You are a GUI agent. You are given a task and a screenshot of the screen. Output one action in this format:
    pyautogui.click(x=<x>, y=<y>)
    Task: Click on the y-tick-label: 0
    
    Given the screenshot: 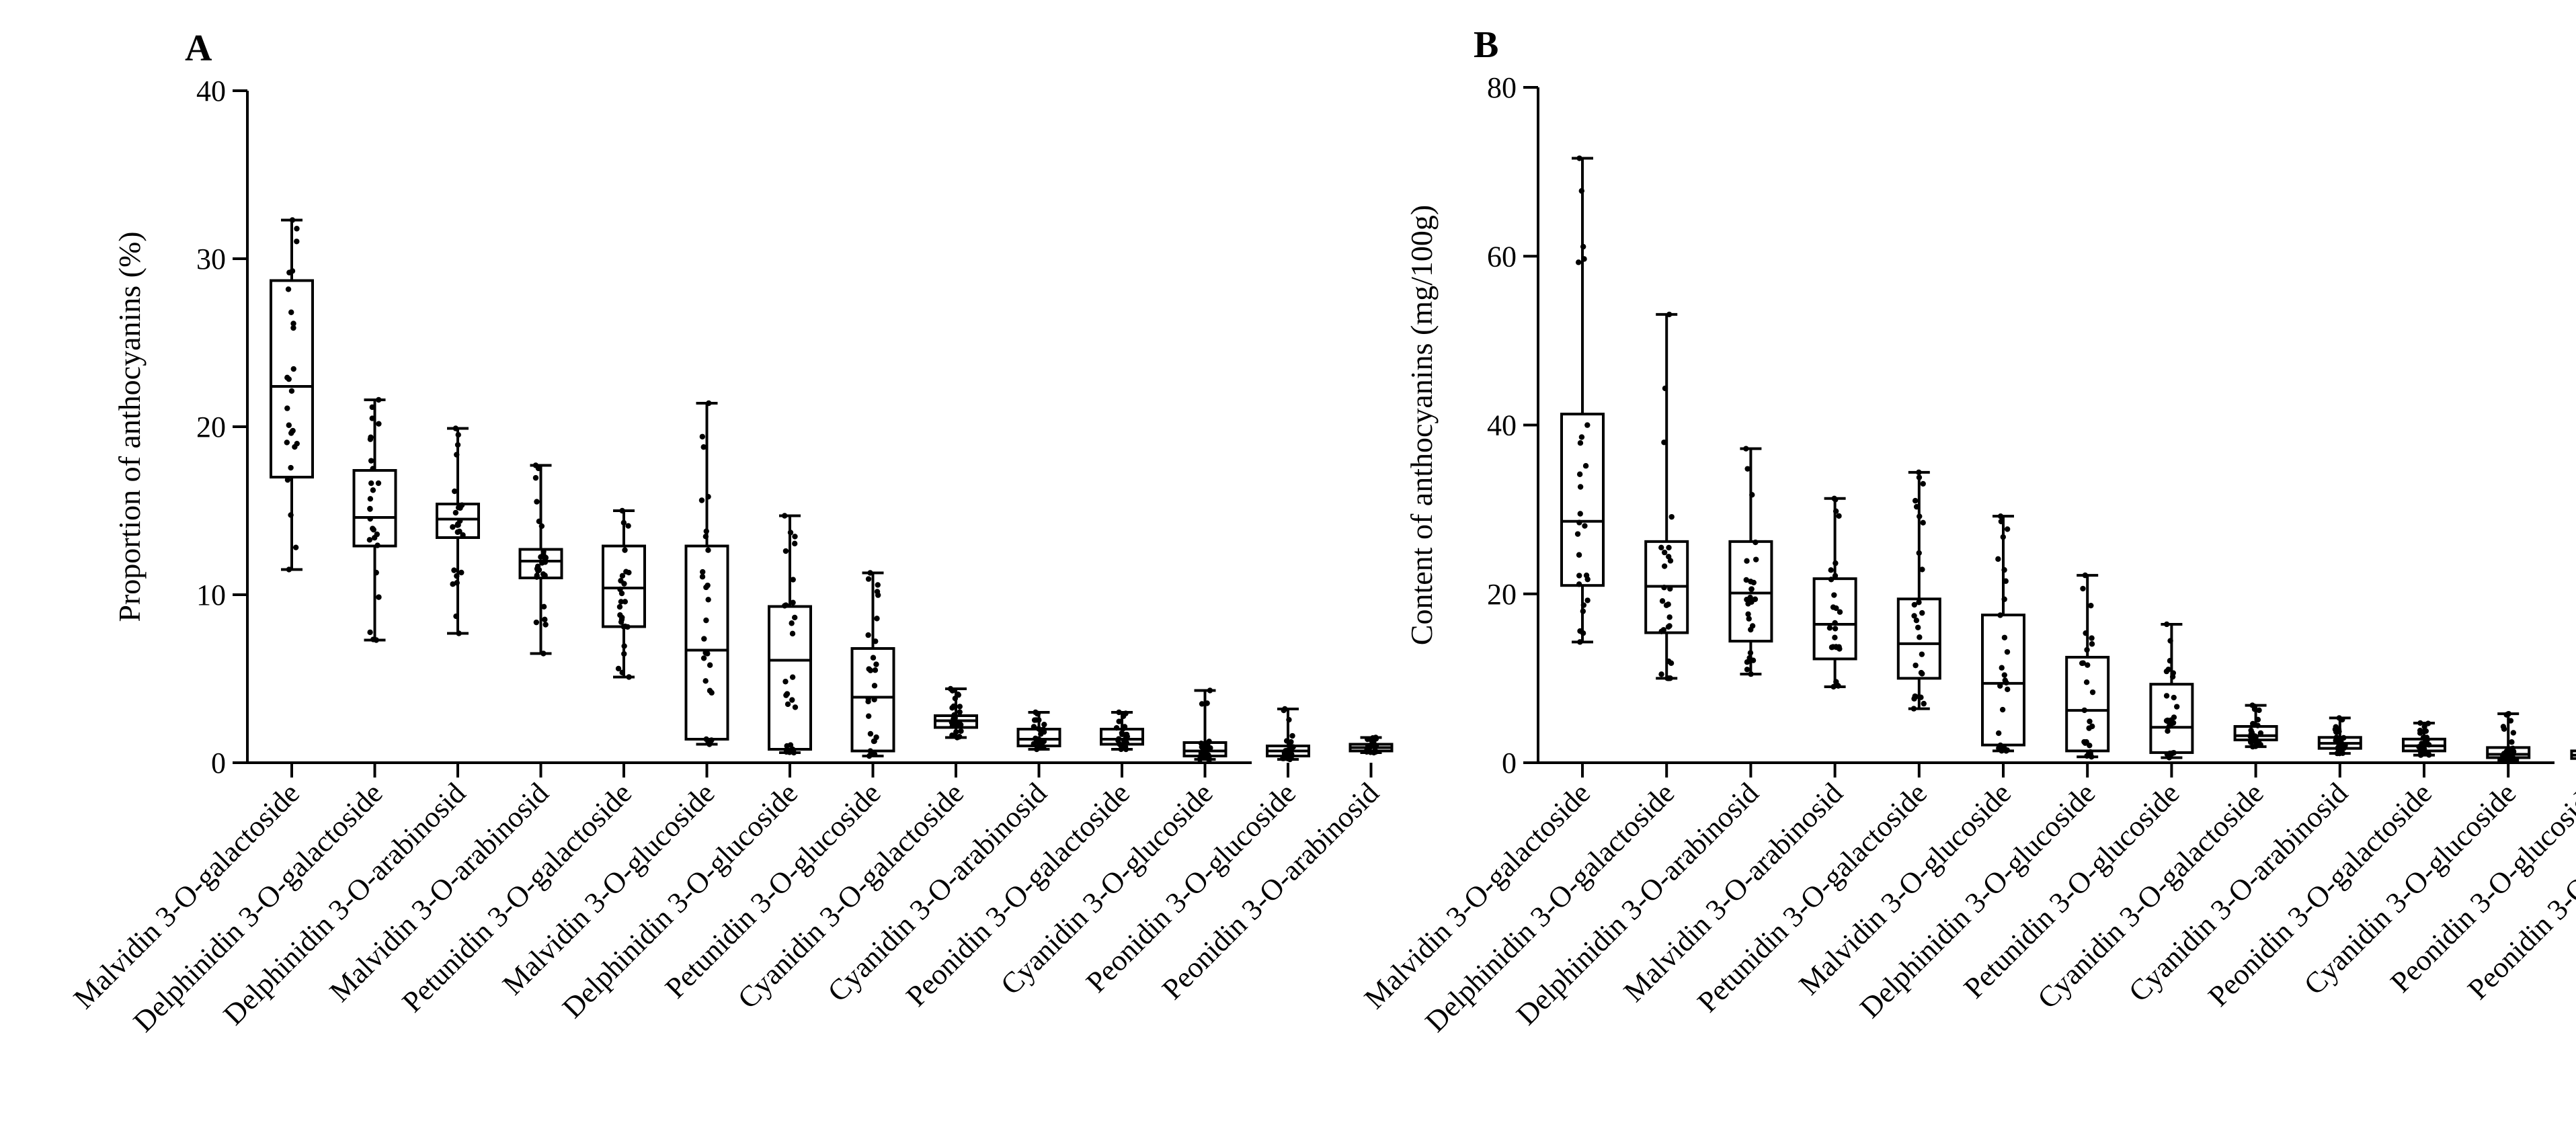 What is the action you would take?
    pyautogui.click(x=218, y=763)
    